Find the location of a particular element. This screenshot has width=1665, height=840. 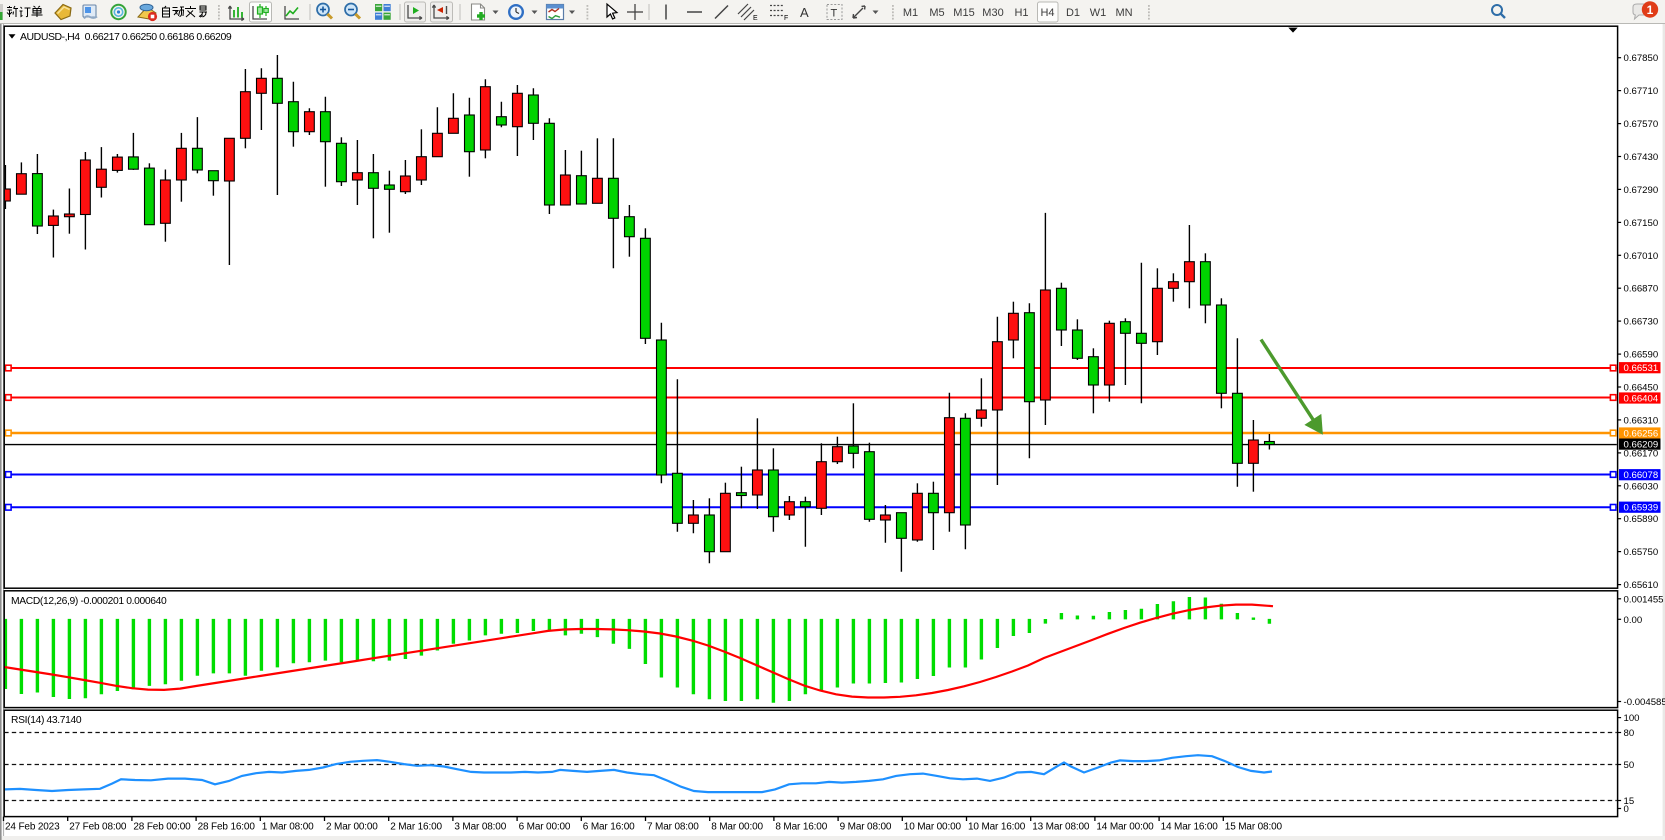

svg-text: 1 is located at coordinates (1650, 10).